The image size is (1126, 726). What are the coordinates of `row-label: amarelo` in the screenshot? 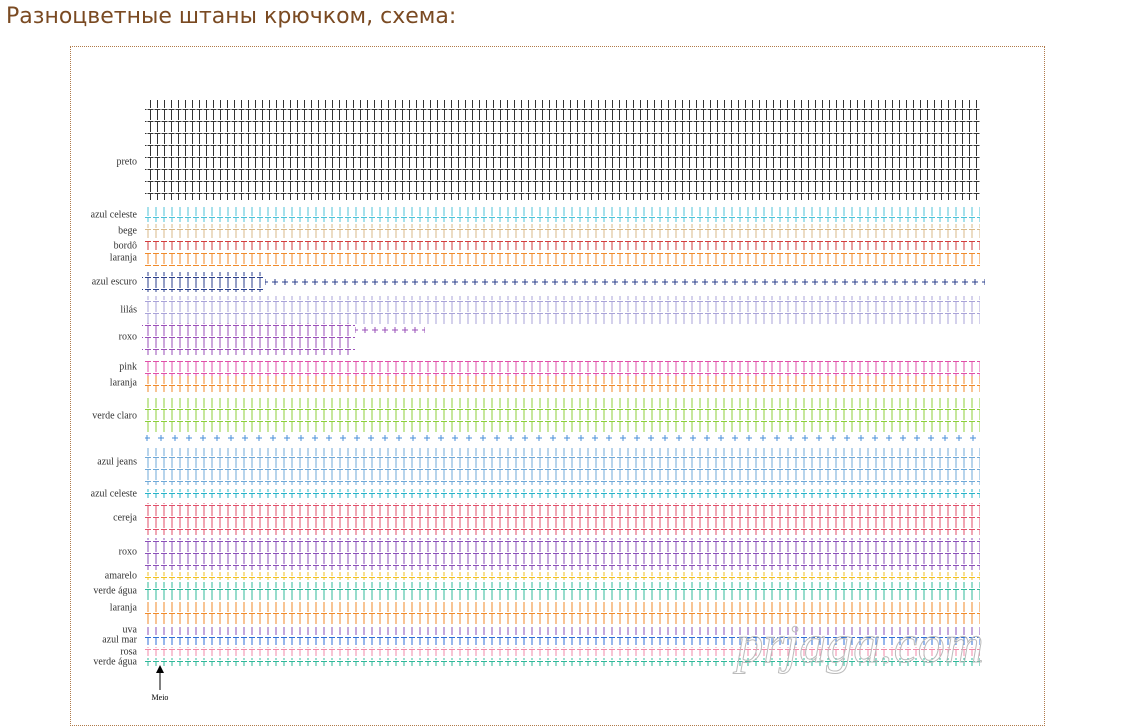 It's located at (121, 575).